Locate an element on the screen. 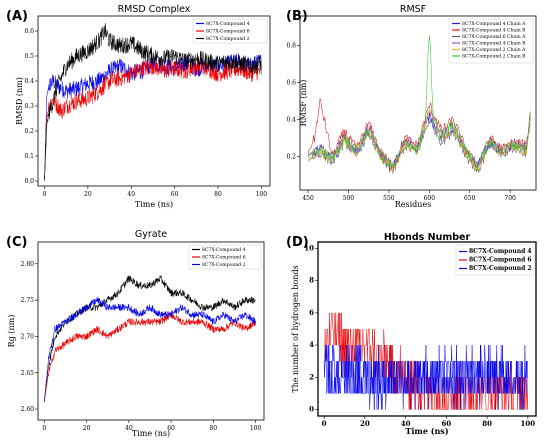 This screenshot has width=550, height=440. panel-d-legend-box is located at coordinates (495, 260).